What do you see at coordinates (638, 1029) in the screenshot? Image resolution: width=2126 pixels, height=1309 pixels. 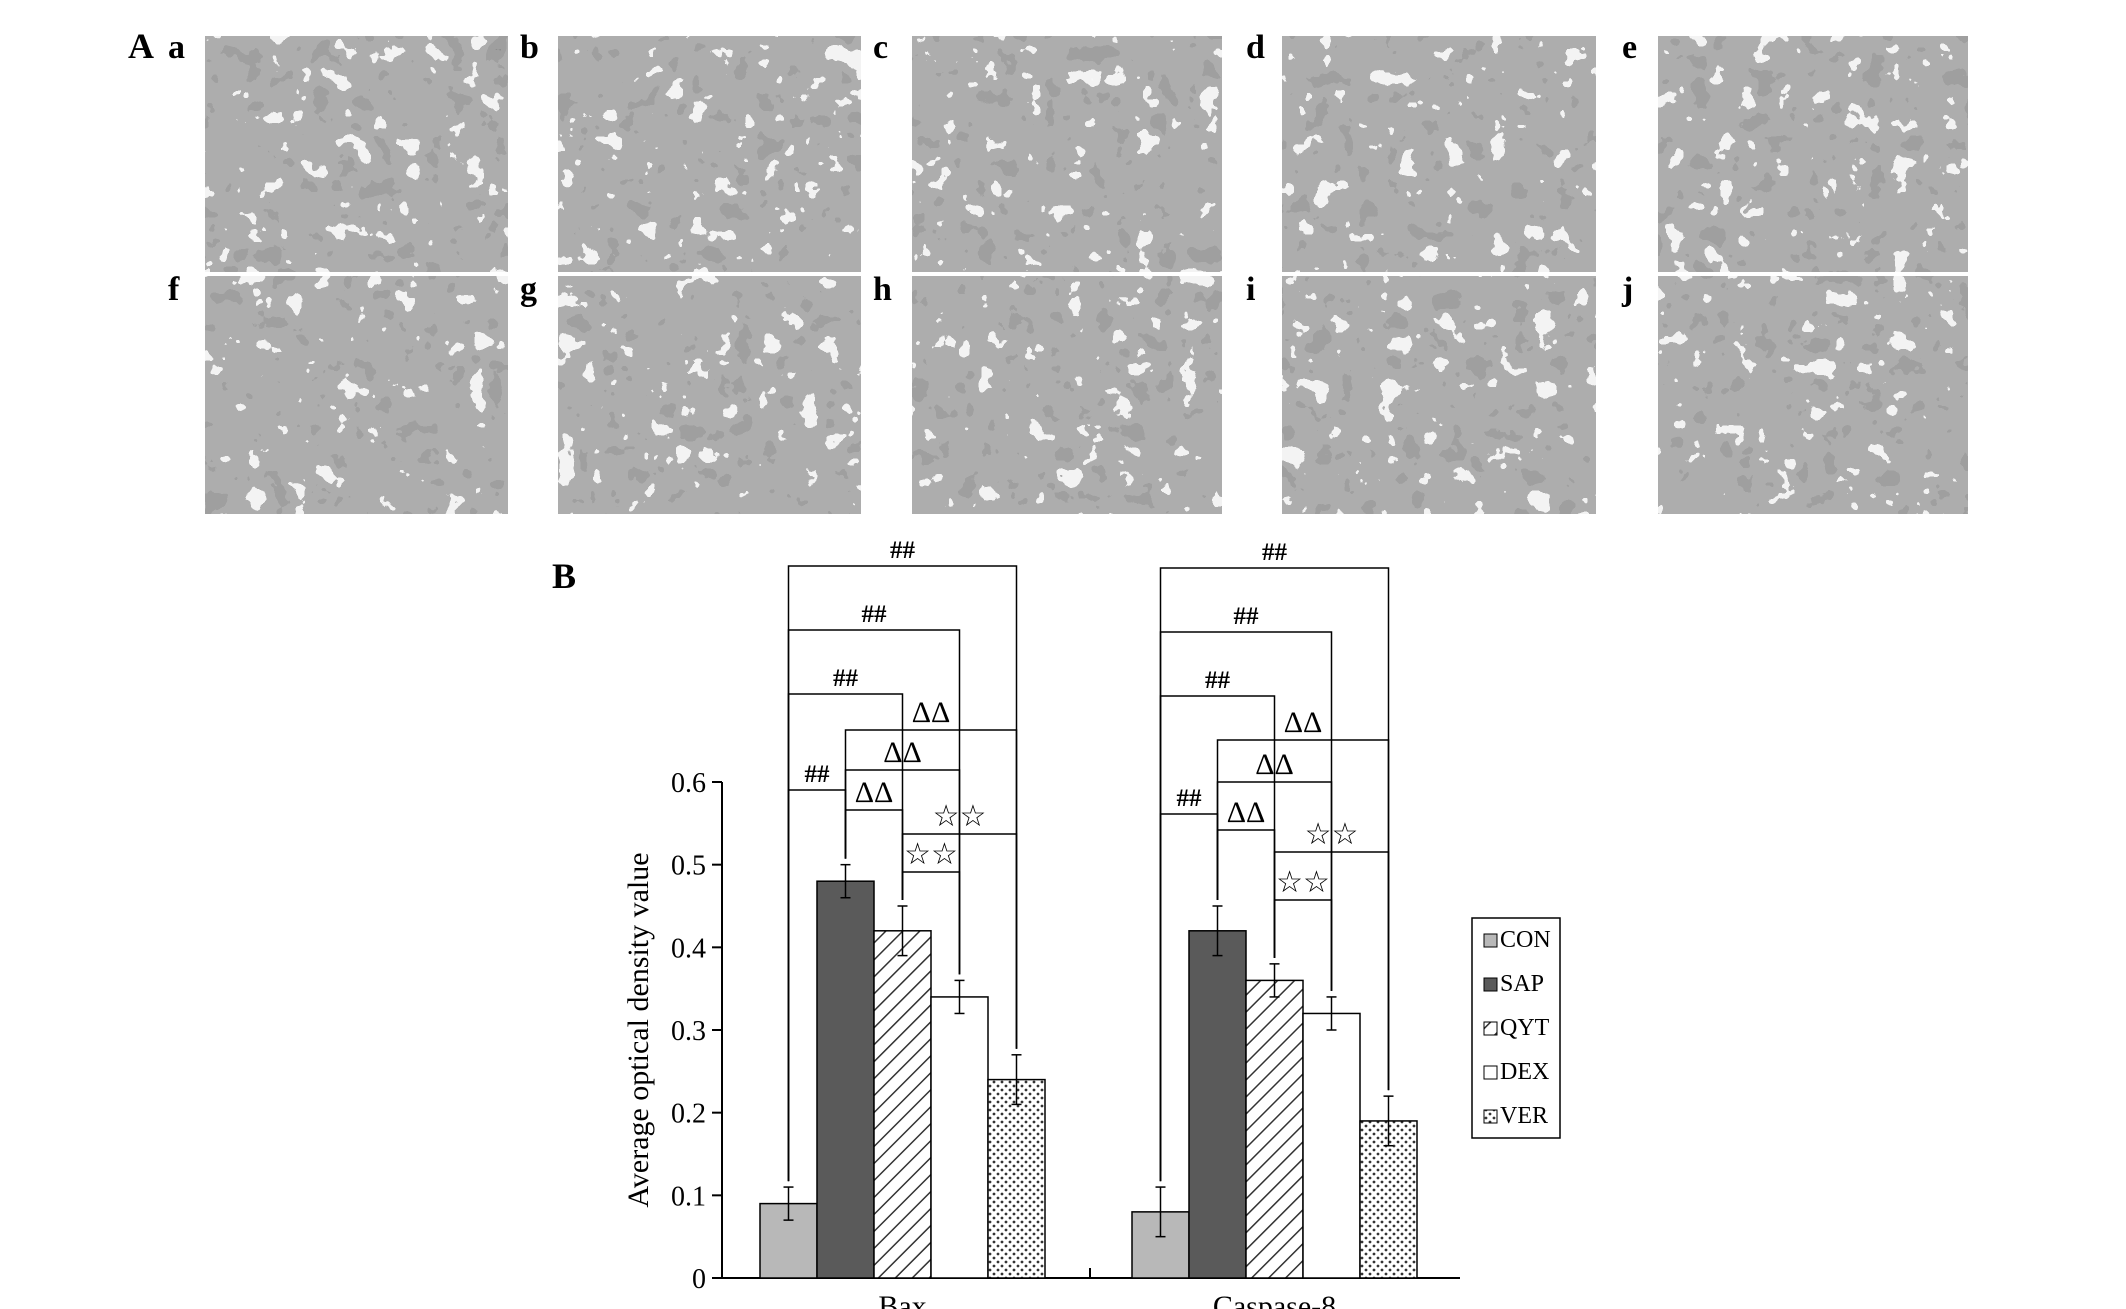 I see `y-axis-label: Average optical density value` at bounding box center [638, 1029].